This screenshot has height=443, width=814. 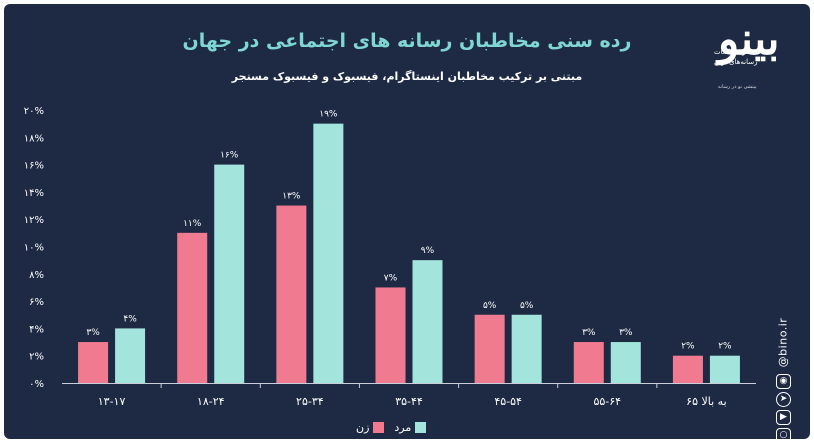 I want to click on x-tick-label: ۶۵ به بالا, so click(x=706, y=401).